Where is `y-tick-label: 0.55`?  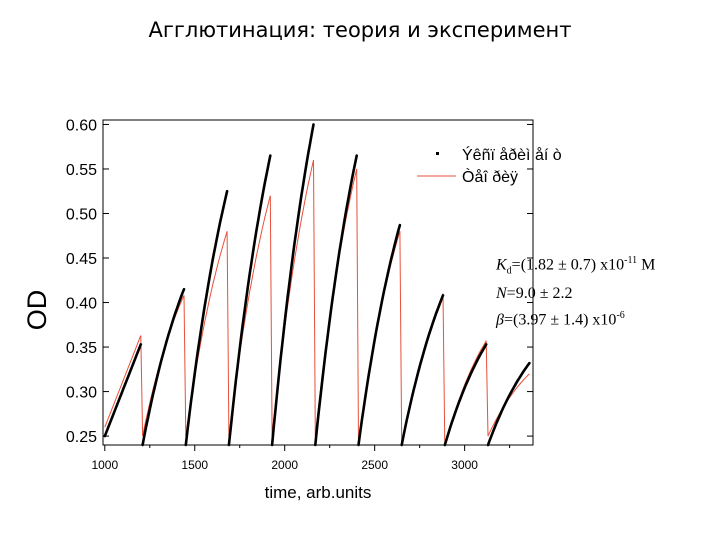 y-tick-label: 0.55 is located at coordinates (81, 170).